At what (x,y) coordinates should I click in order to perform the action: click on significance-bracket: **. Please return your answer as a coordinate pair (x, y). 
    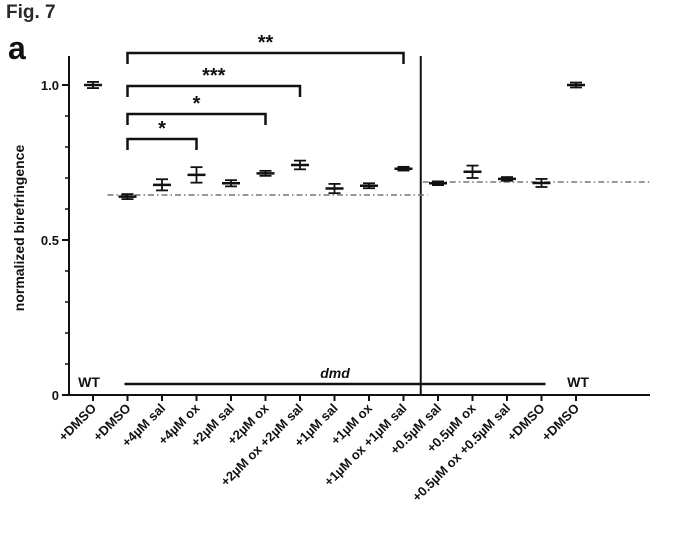
    Looking at the image, I should click on (265, 48).